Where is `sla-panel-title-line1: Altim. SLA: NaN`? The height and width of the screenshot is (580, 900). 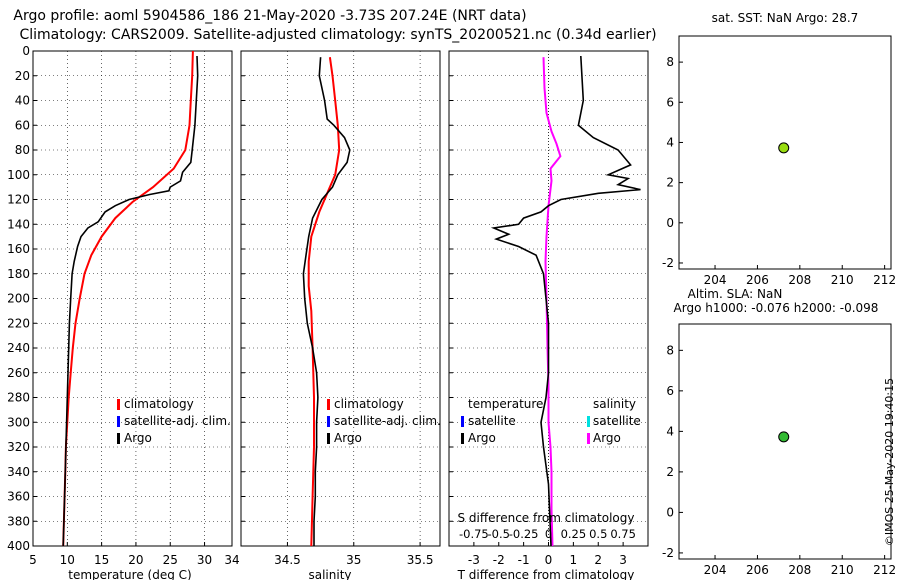
sla-panel-title-line1: Altim. SLA: NaN is located at coordinates (735, 294).